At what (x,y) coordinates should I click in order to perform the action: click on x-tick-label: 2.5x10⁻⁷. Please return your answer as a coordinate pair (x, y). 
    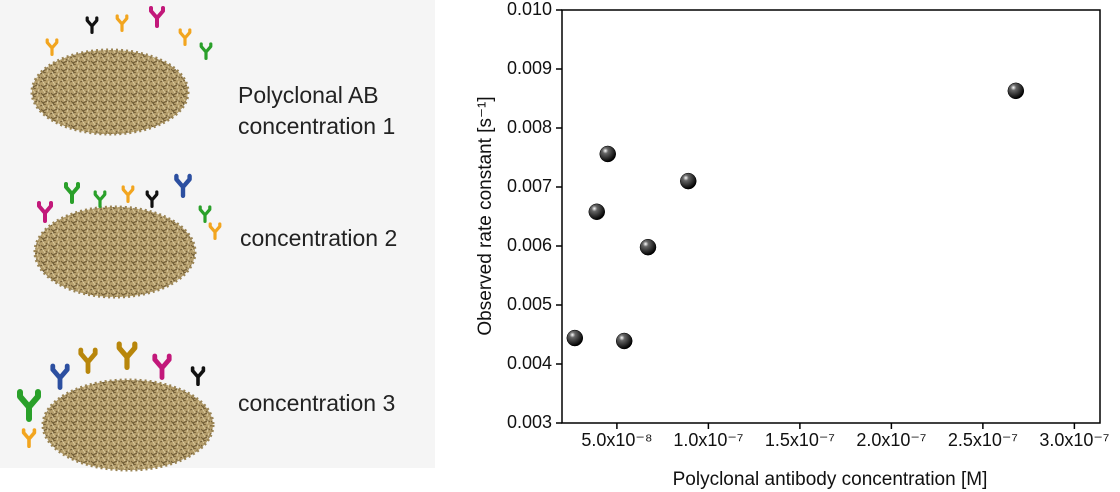
    Looking at the image, I should click on (983, 440).